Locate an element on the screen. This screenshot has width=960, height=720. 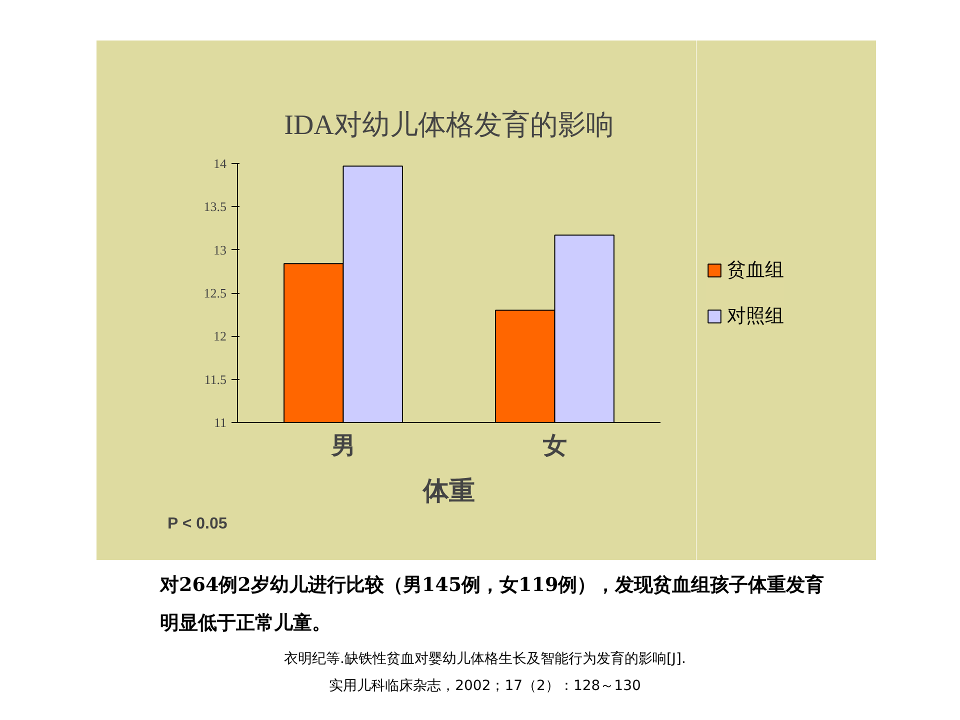
text: P < 0.05 is located at coordinates (198, 524).